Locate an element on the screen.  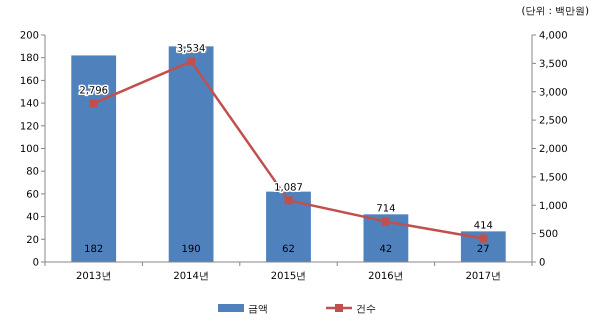
y2-tick-label: 2,000 is located at coordinates (553, 149).